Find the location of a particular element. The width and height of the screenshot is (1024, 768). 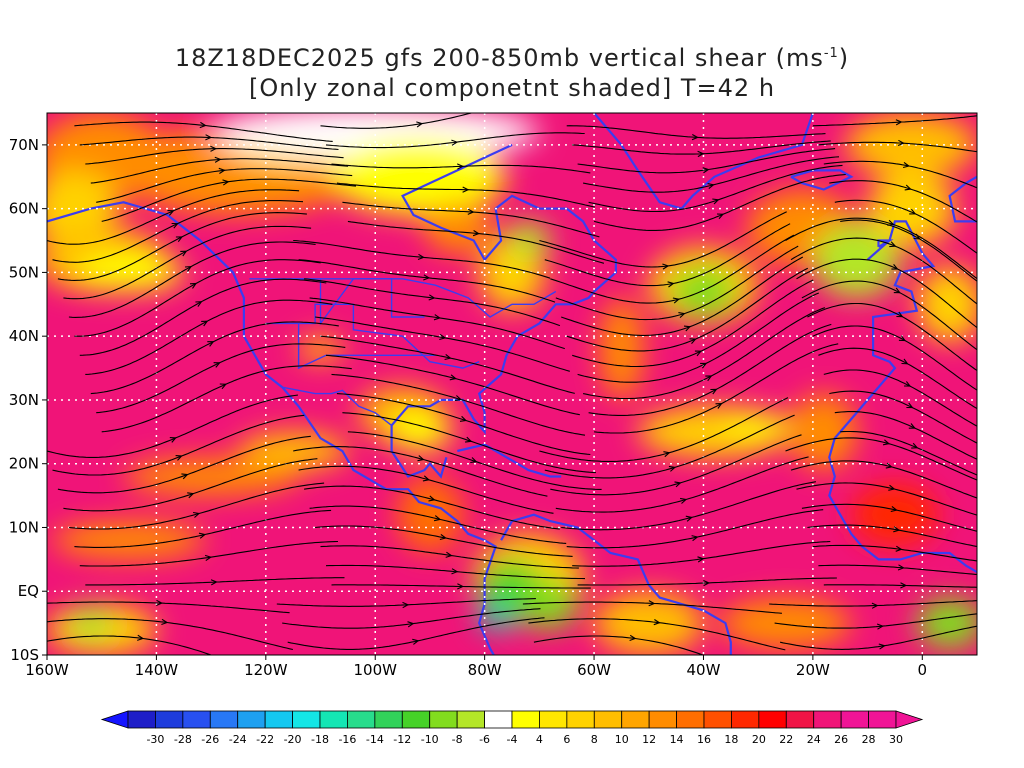

colorbar-tick-label: -14 is located at coordinates (375, 739).